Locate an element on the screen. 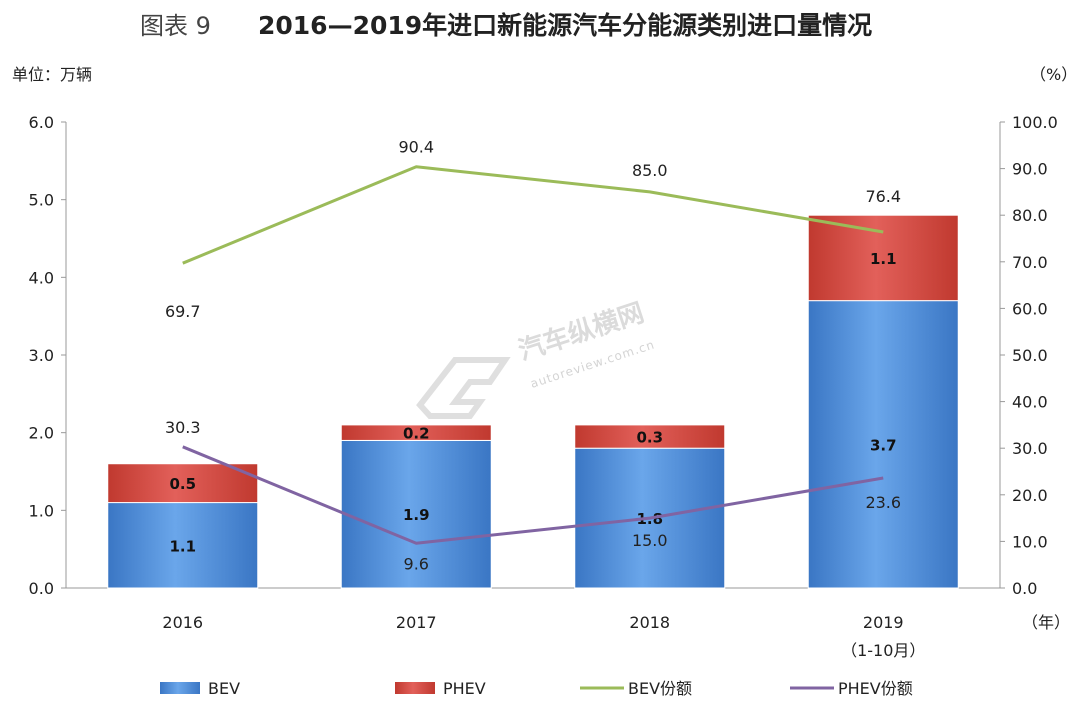 The width and height of the screenshot is (1081, 710). category-sublabel: （1-10月） is located at coordinates (883, 650).